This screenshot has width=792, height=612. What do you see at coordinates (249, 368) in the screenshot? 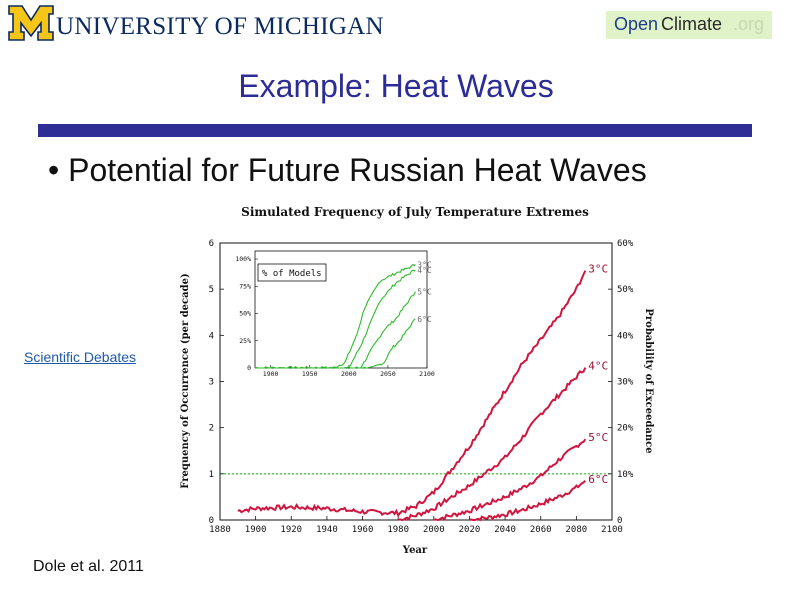
I see `inset-y-tick-label: 0` at bounding box center [249, 368].